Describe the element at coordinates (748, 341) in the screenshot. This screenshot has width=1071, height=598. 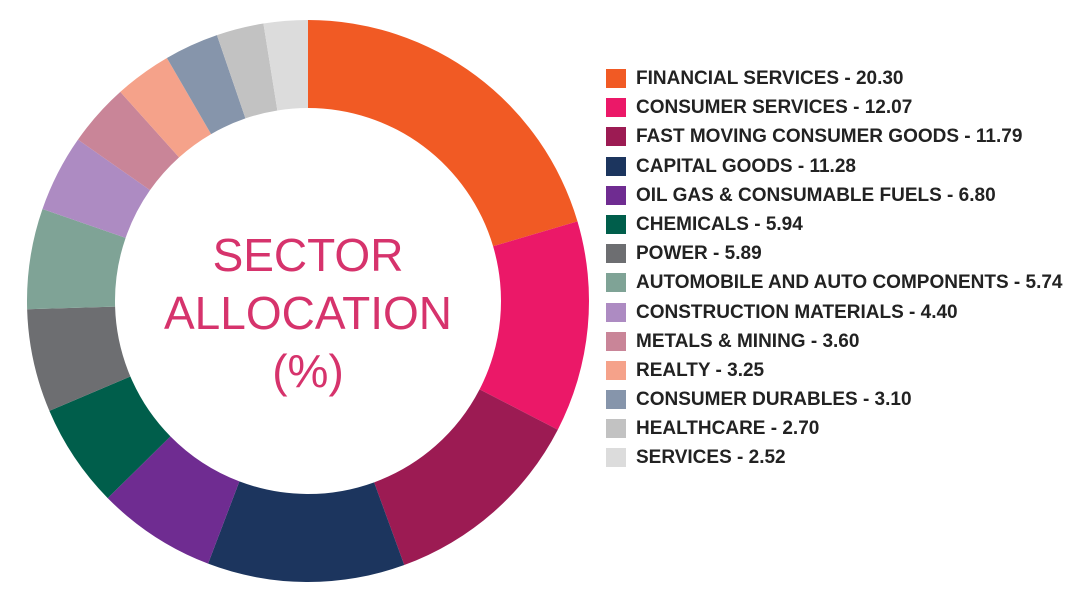
I see `legend-label: METALS & MINING - 3.60` at that location.